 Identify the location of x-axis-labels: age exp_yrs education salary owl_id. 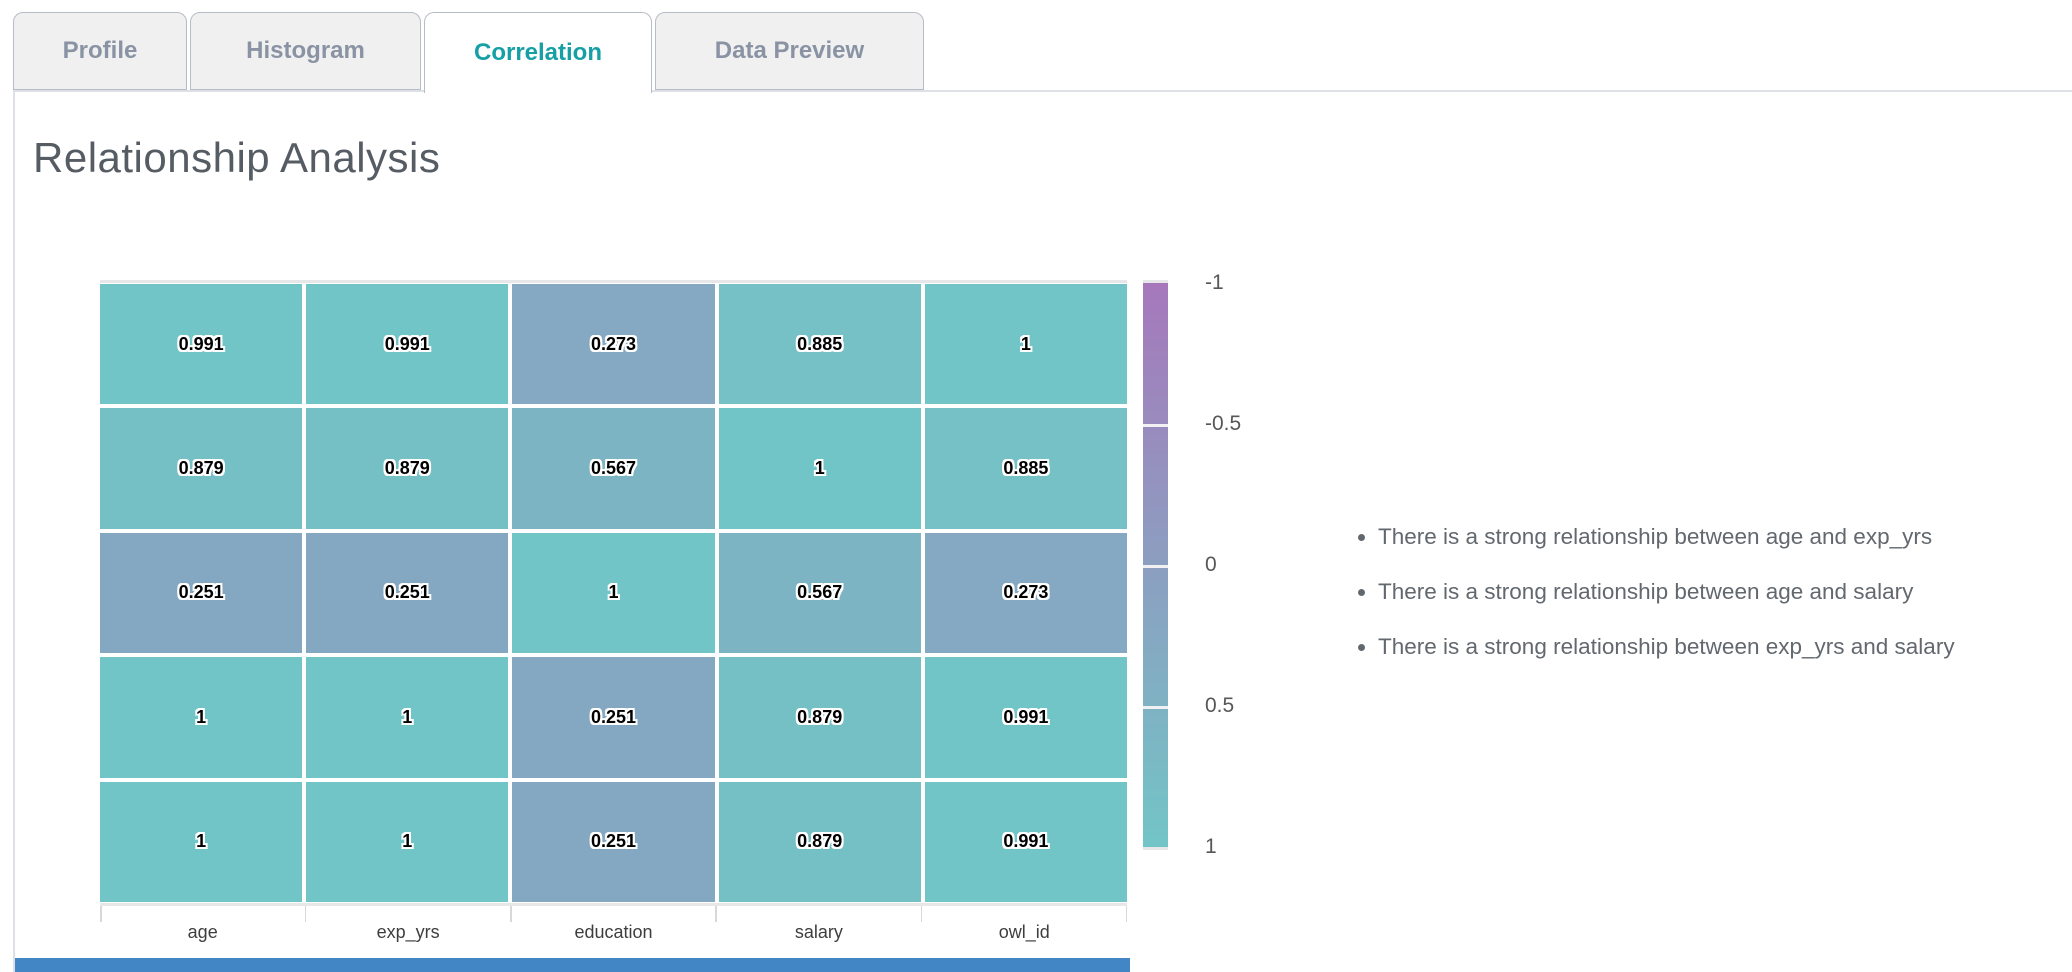
(613, 932).